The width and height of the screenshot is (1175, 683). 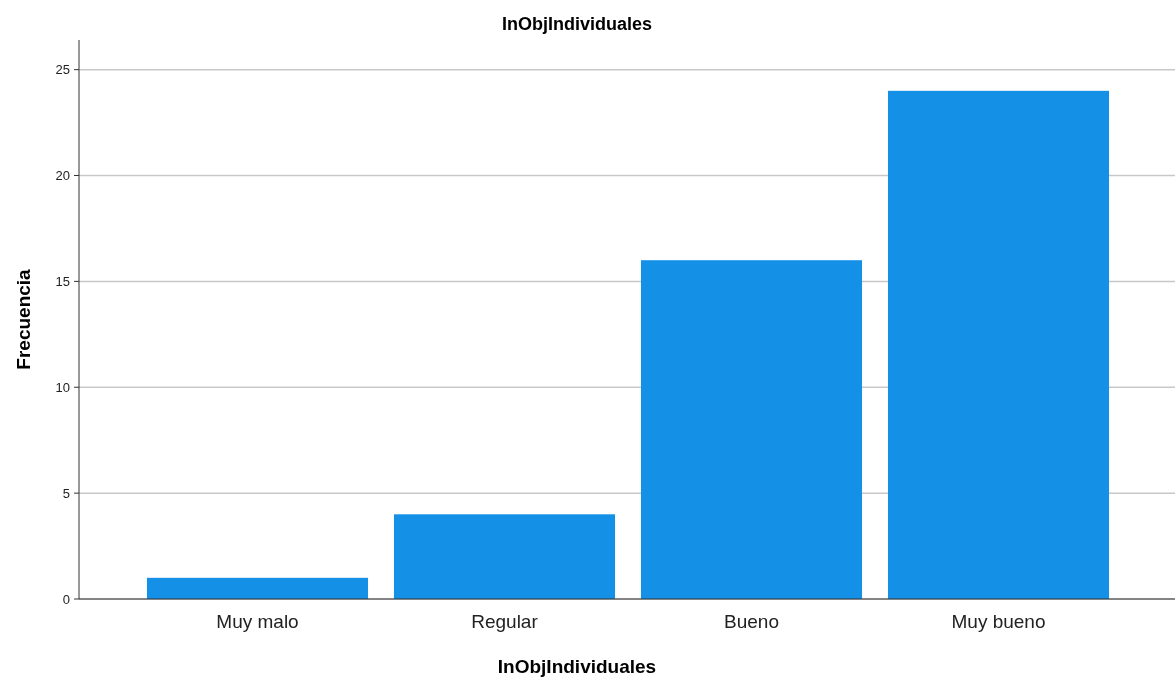 I want to click on y-tick-label: 5, so click(x=66, y=493).